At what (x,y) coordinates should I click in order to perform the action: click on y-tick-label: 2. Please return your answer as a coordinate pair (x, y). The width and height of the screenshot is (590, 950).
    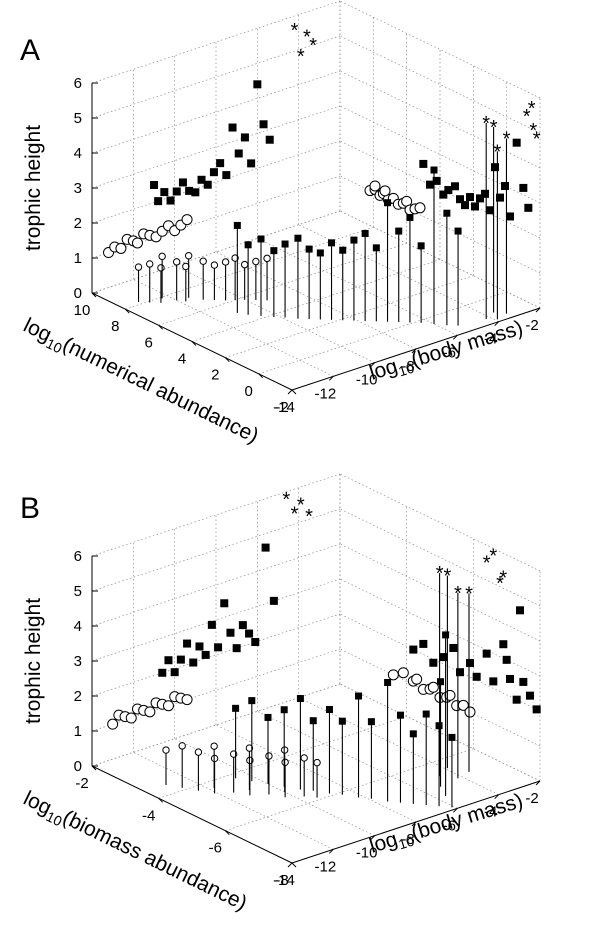
    Looking at the image, I should click on (215, 375).